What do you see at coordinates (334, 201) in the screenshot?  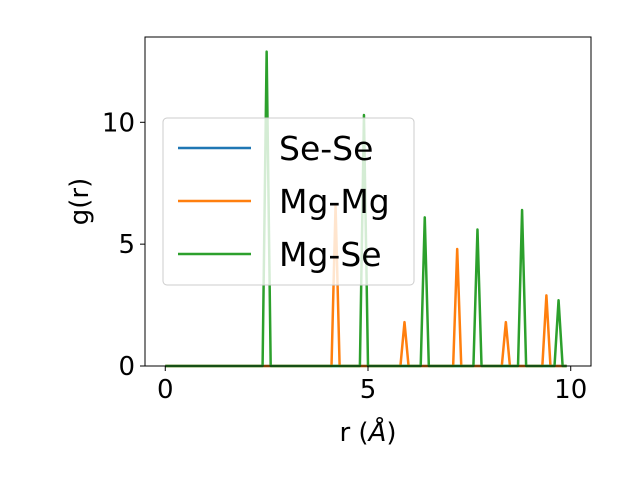 I see `legend-label-mg-mg: Mg-Mg` at bounding box center [334, 201].